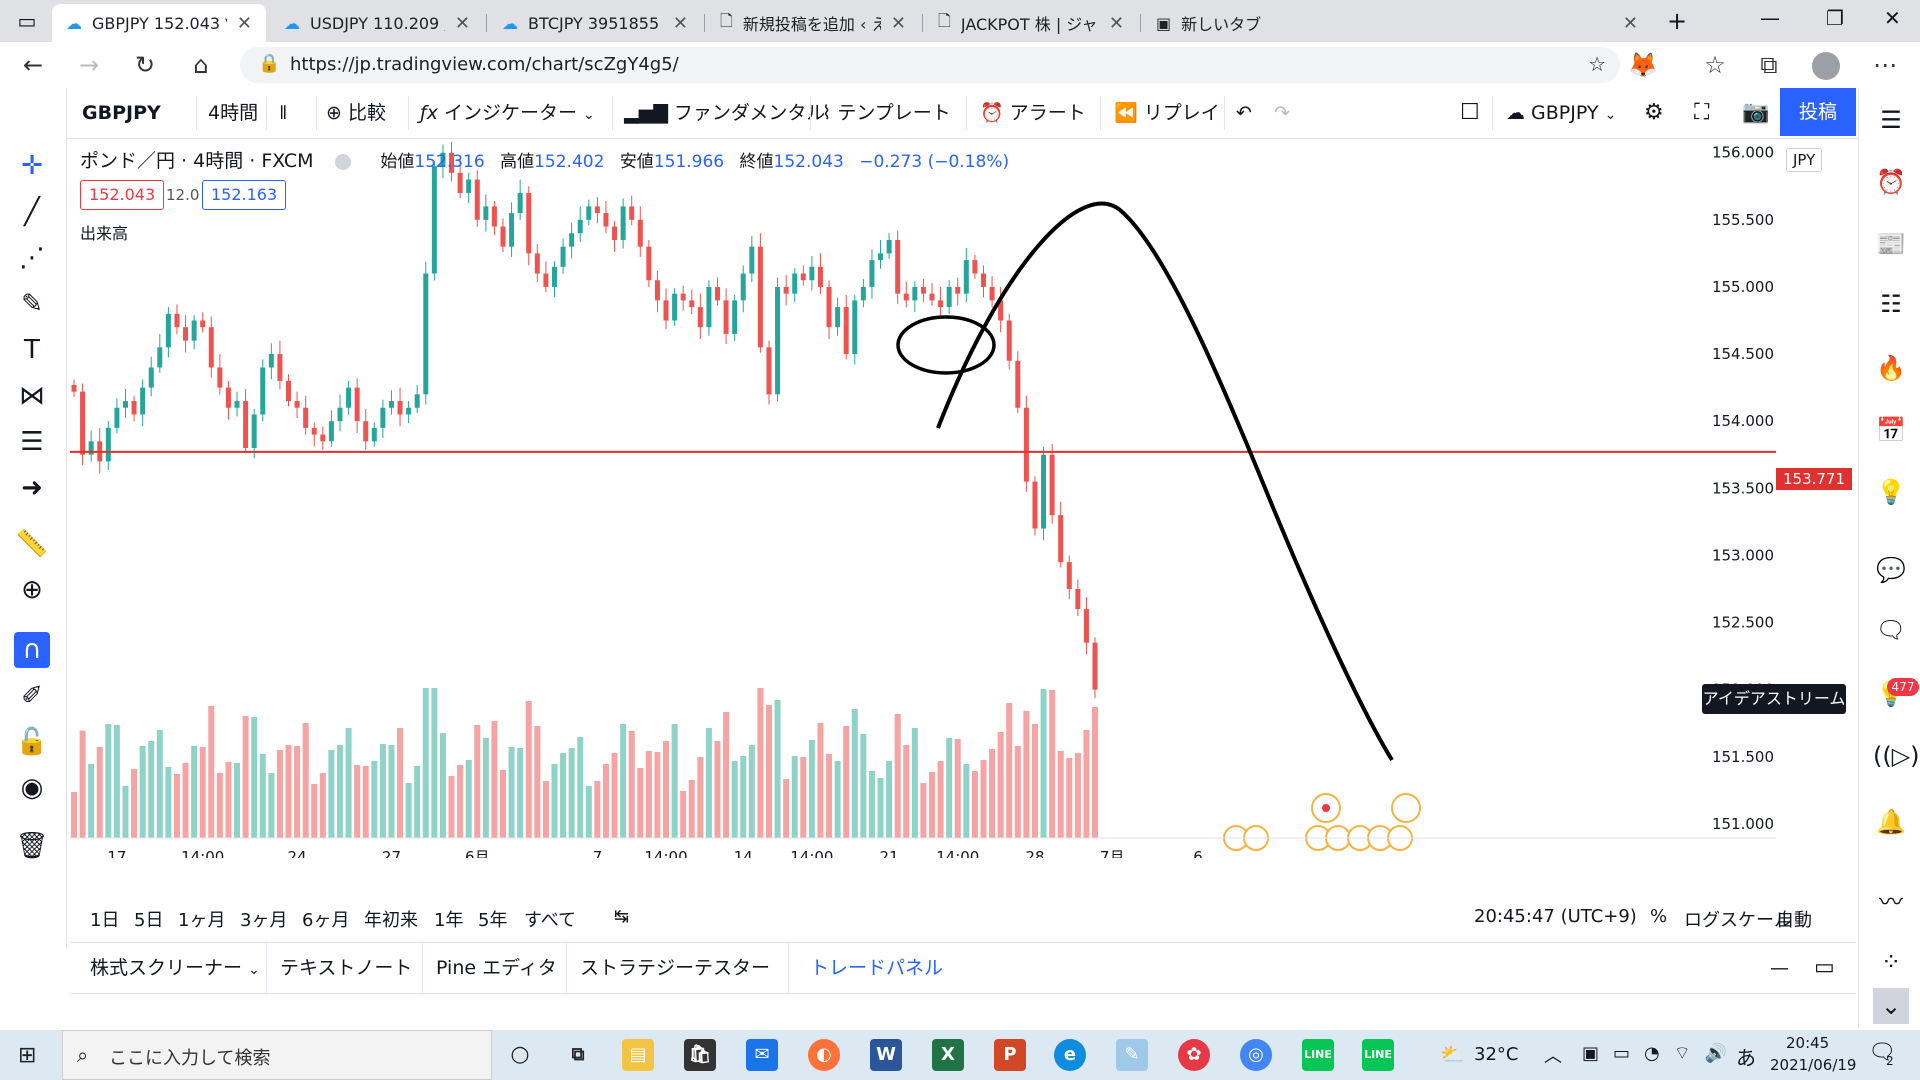 Image resolution: width=1920 pixels, height=1080 pixels. I want to click on tab-usdjpy: ☁ USDJPY 110.209 ▲ +0.04% ( ✕, so click(377, 23).